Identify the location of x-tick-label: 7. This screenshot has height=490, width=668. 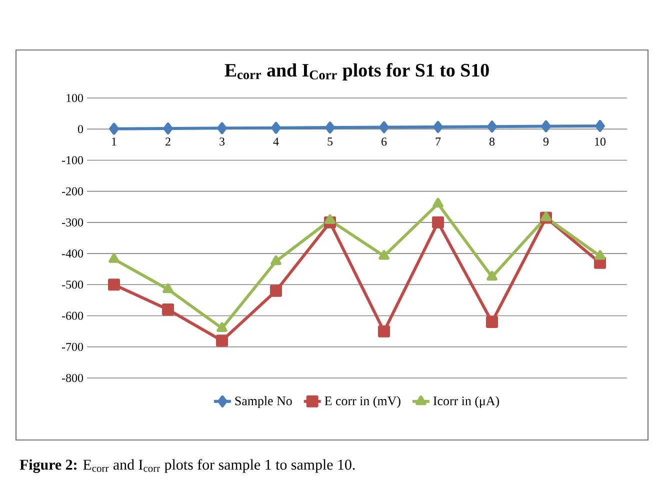
(438, 142).